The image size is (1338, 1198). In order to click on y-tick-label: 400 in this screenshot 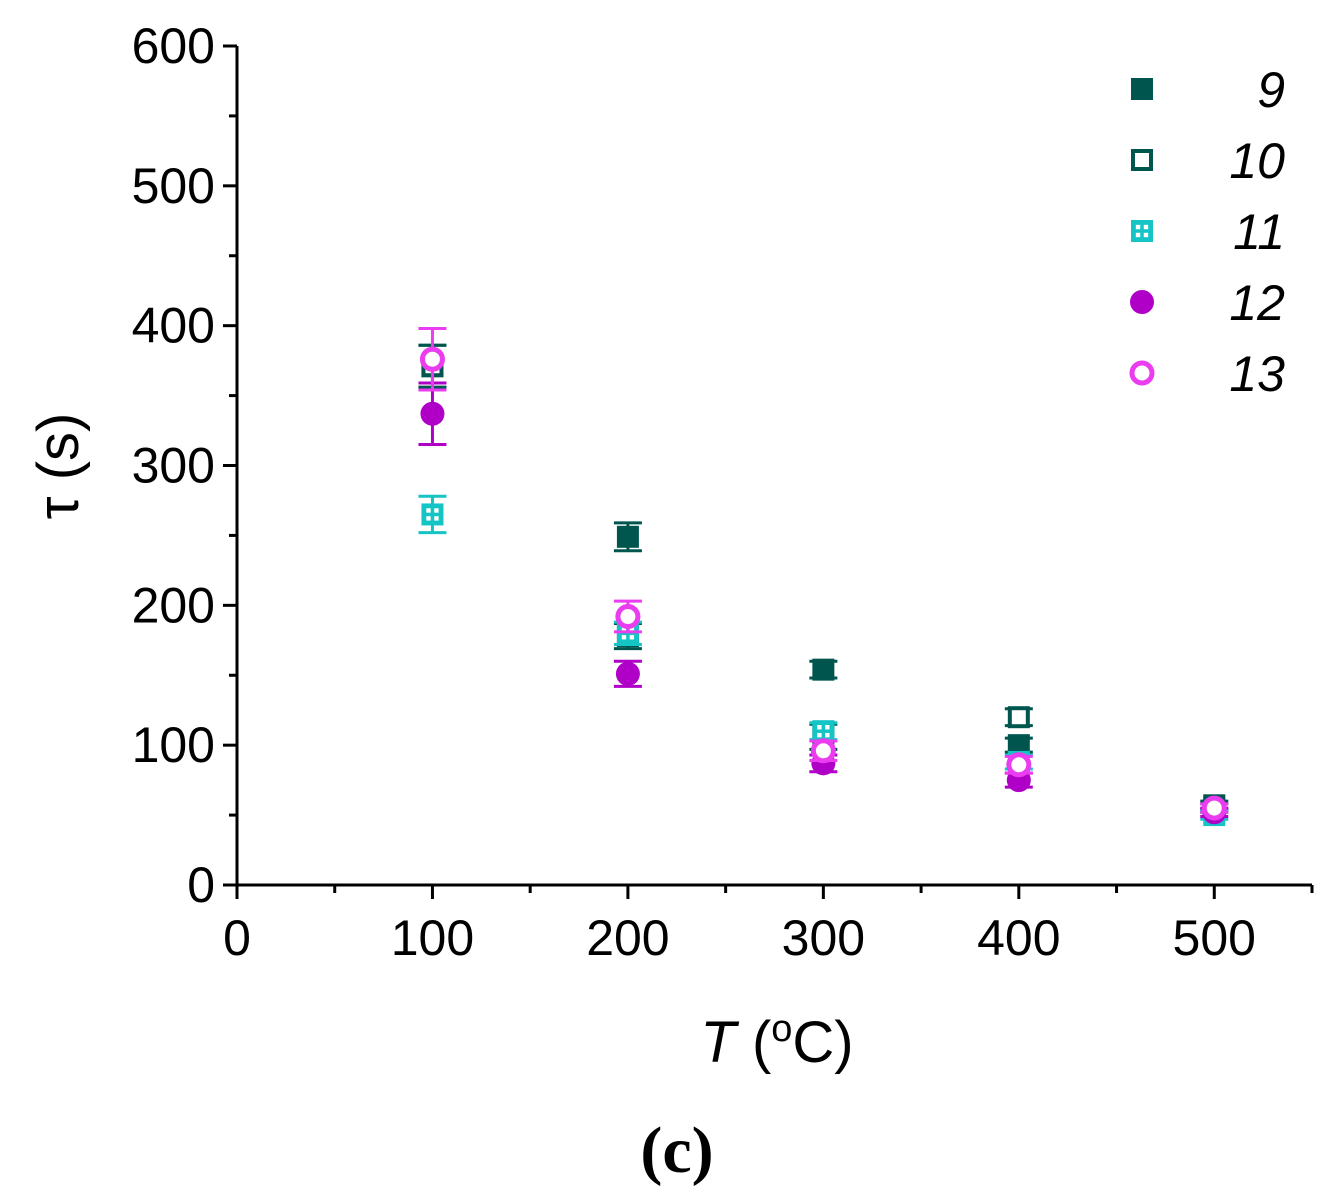, I will do `click(173, 326)`.